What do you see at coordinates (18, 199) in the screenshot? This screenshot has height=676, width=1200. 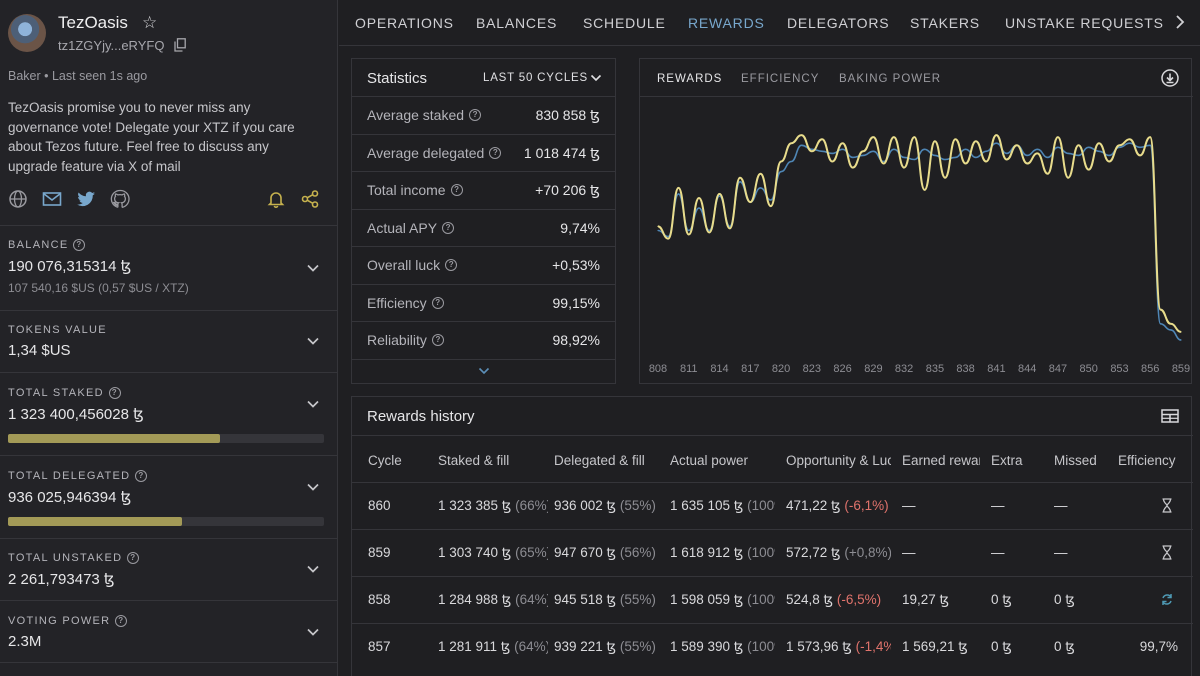 I see `globe-icon` at bounding box center [18, 199].